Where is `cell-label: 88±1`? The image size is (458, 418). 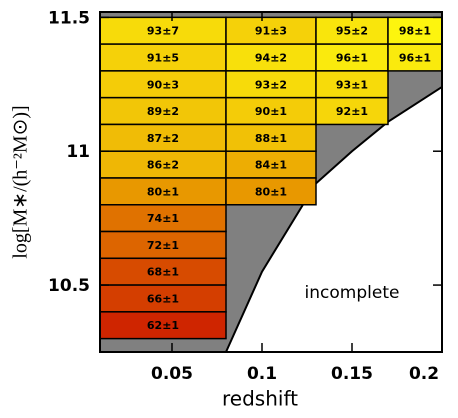 cell-label: 88±1 is located at coordinates (271, 138).